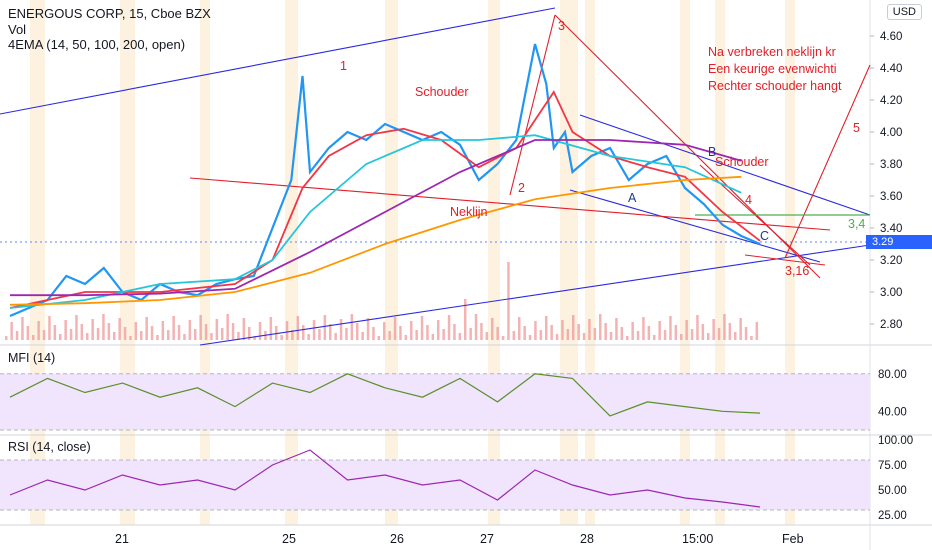 Image resolution: width=932 pixels, height=550 pixels. What do you see at coordinates (469, 212) in the screenshot?
I see `neklijn-label: Neklijn` at bounding box center [469, 212].